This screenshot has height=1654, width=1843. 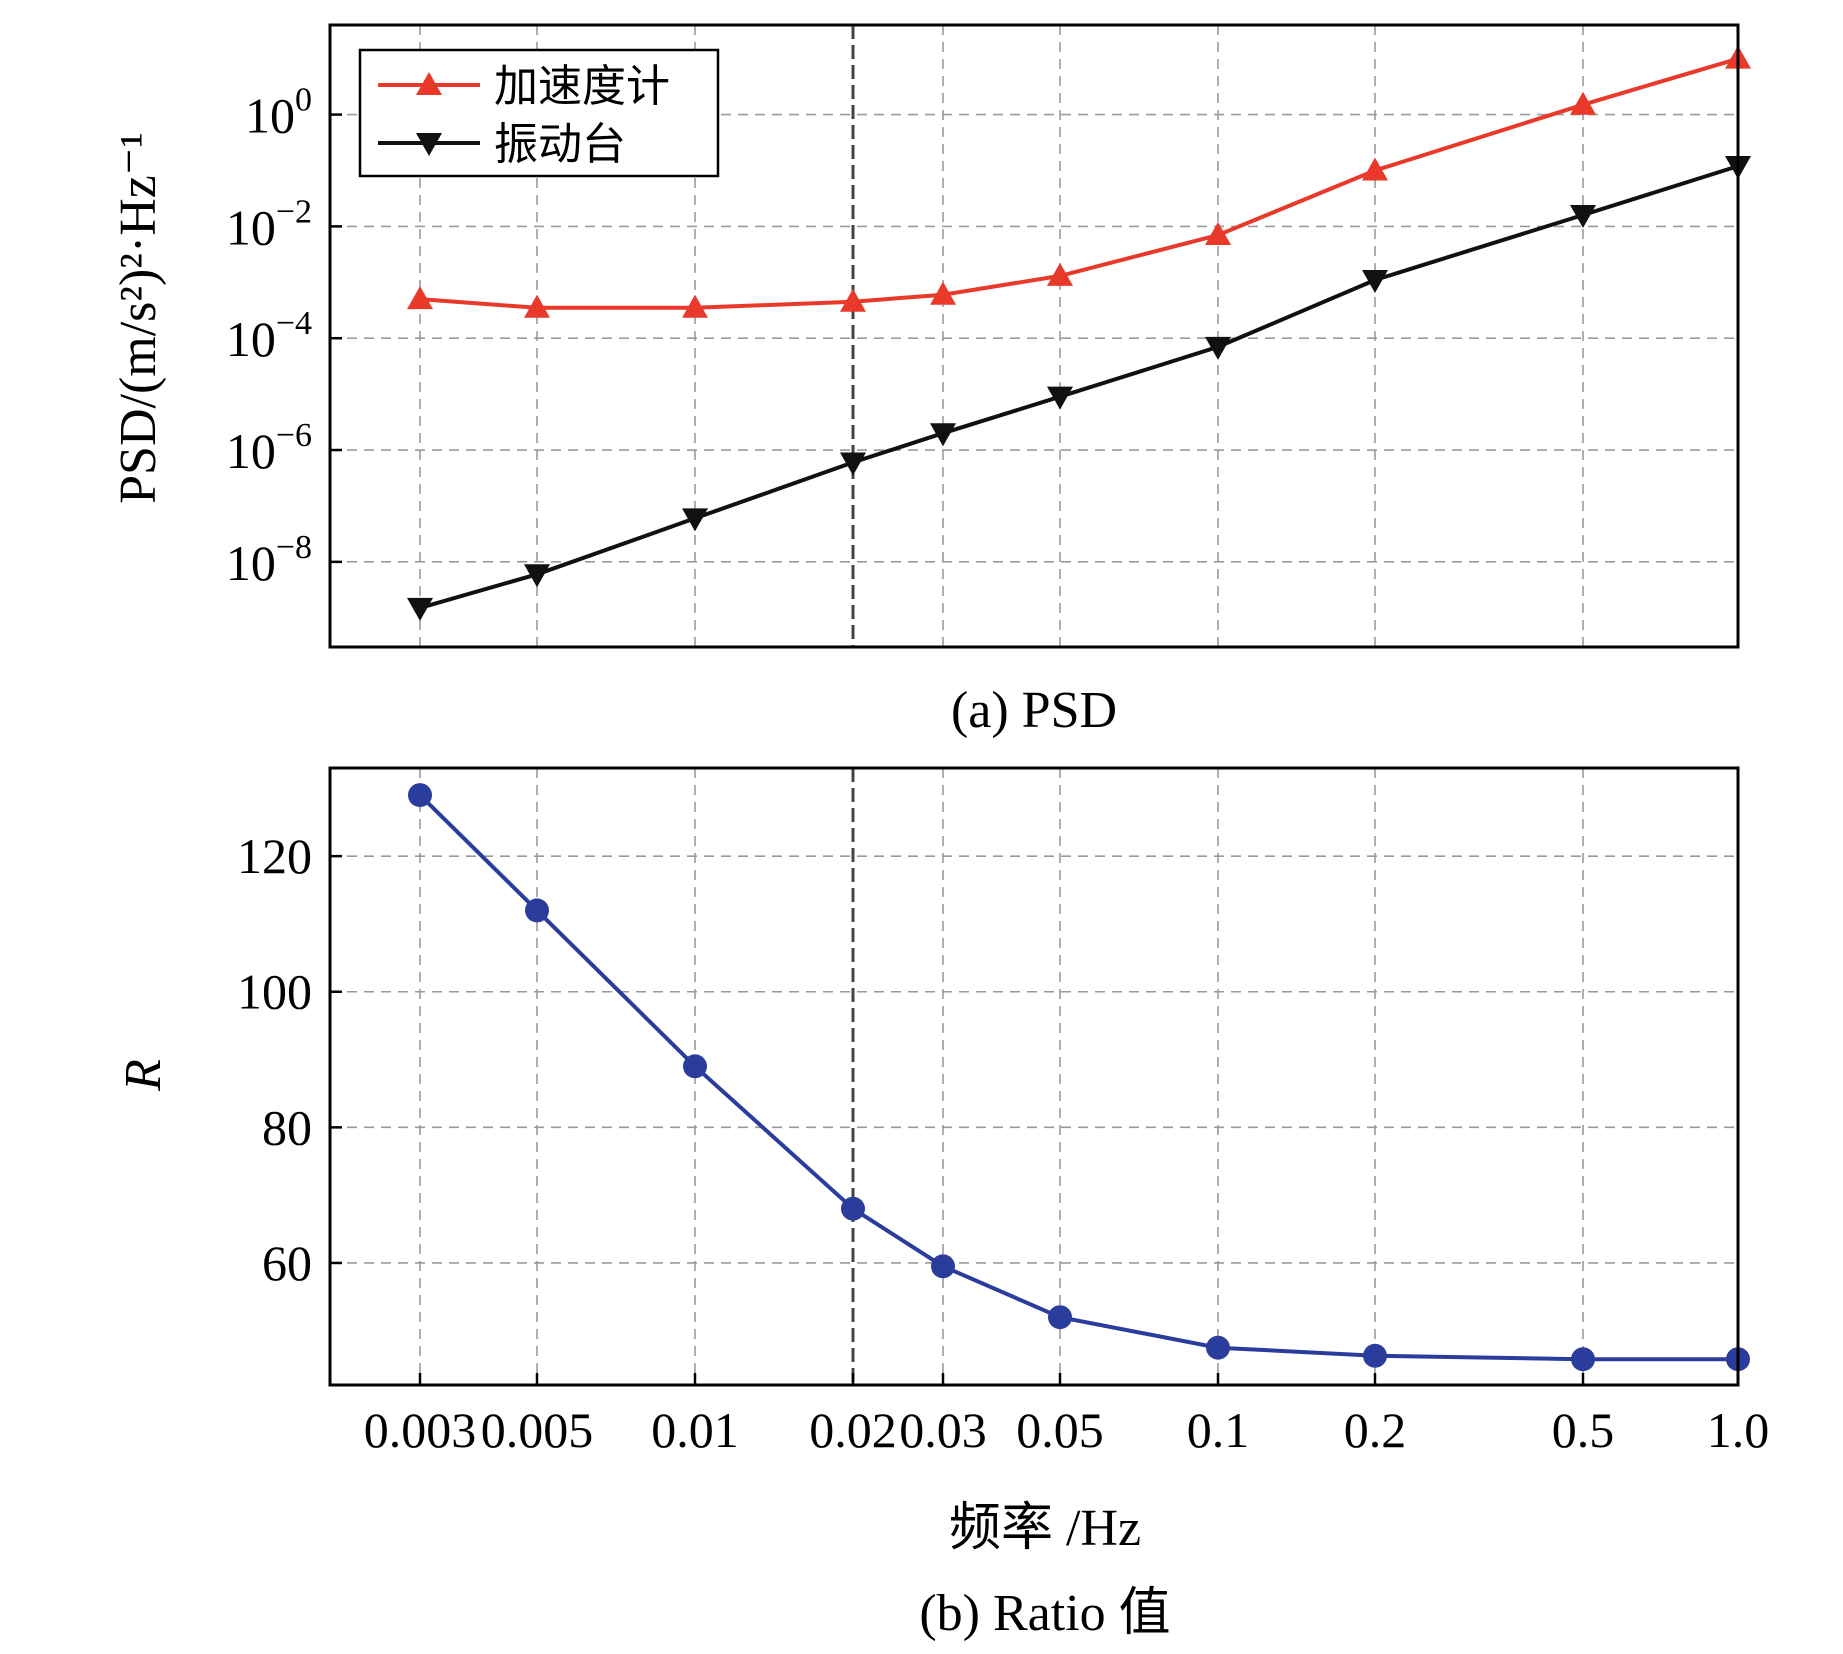 What do you see at coordinates (289, 1059) in the screenshot?
I see `ratio-y-ticks: 120 100 80 60` at bounding box center [289, 1059].